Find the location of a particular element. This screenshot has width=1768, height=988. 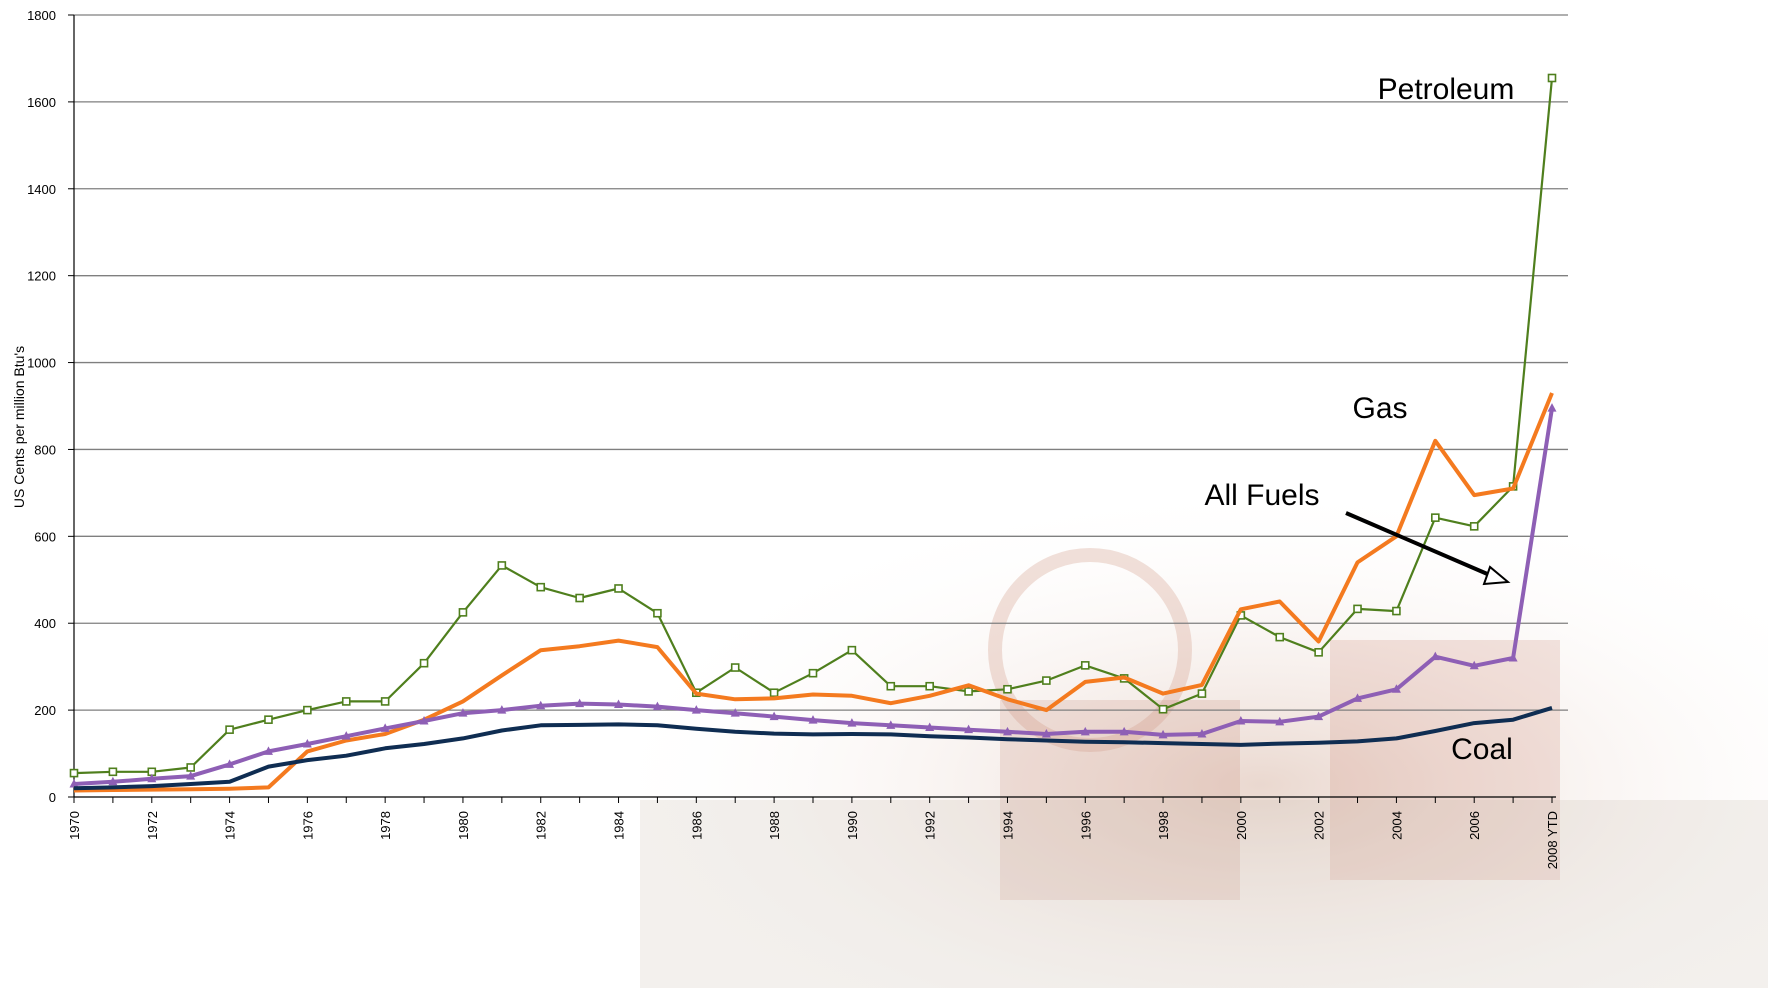

y-tick-label: 400 is located at coordinates (45, 623).